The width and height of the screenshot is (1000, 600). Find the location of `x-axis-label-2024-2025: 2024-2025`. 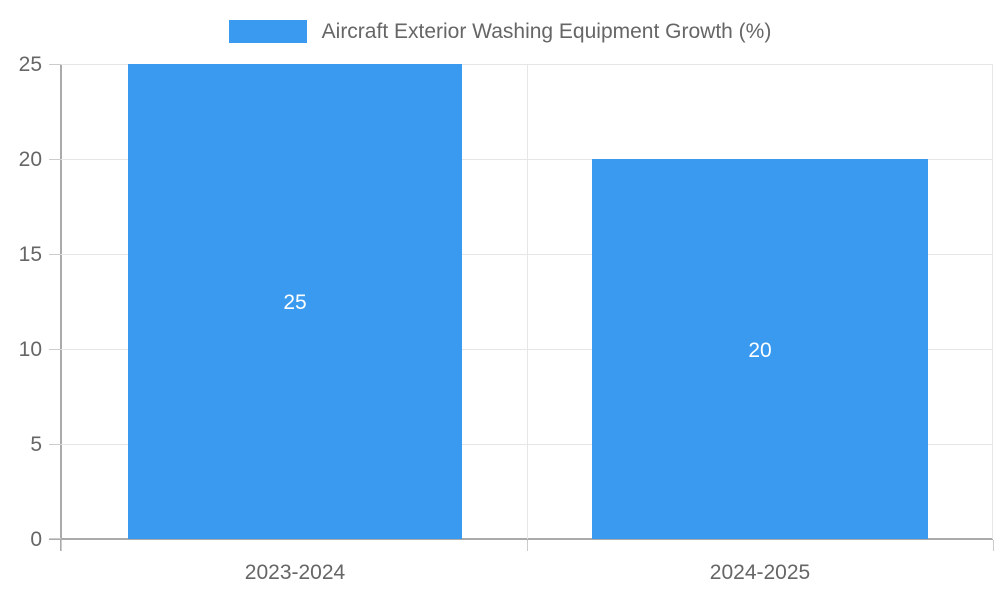

x-axis-label-2024-2025: 2024-2025 is located at coordinates (760, 572).